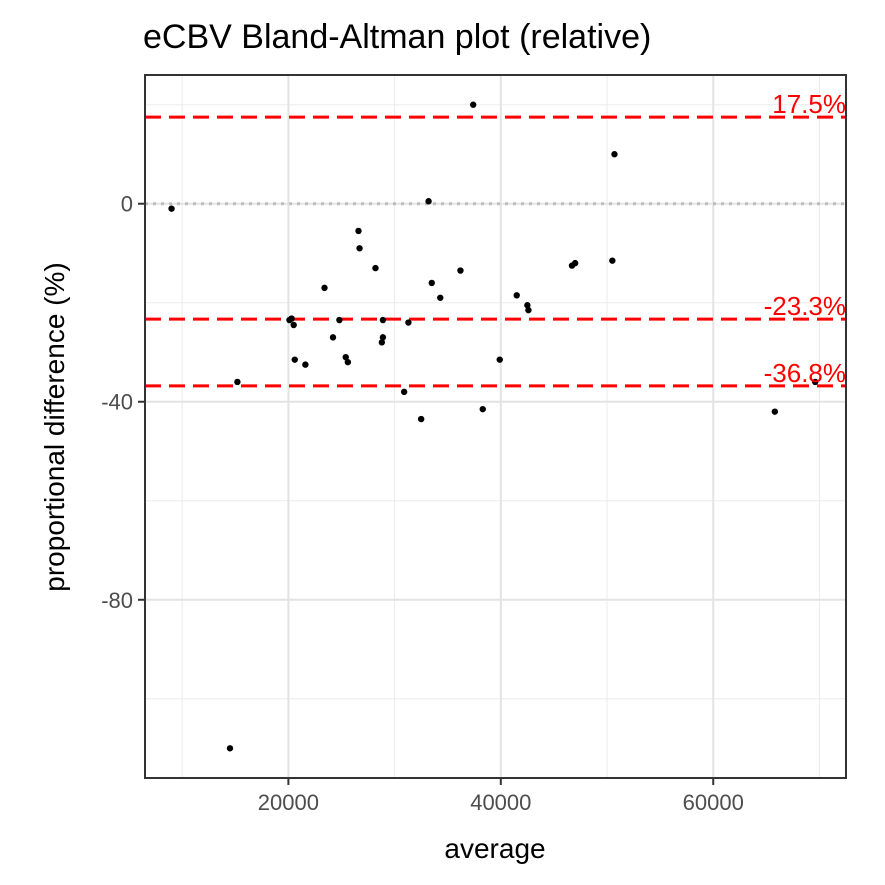  I want to click on limit-line-label: -36.8%, so click(805, 373).